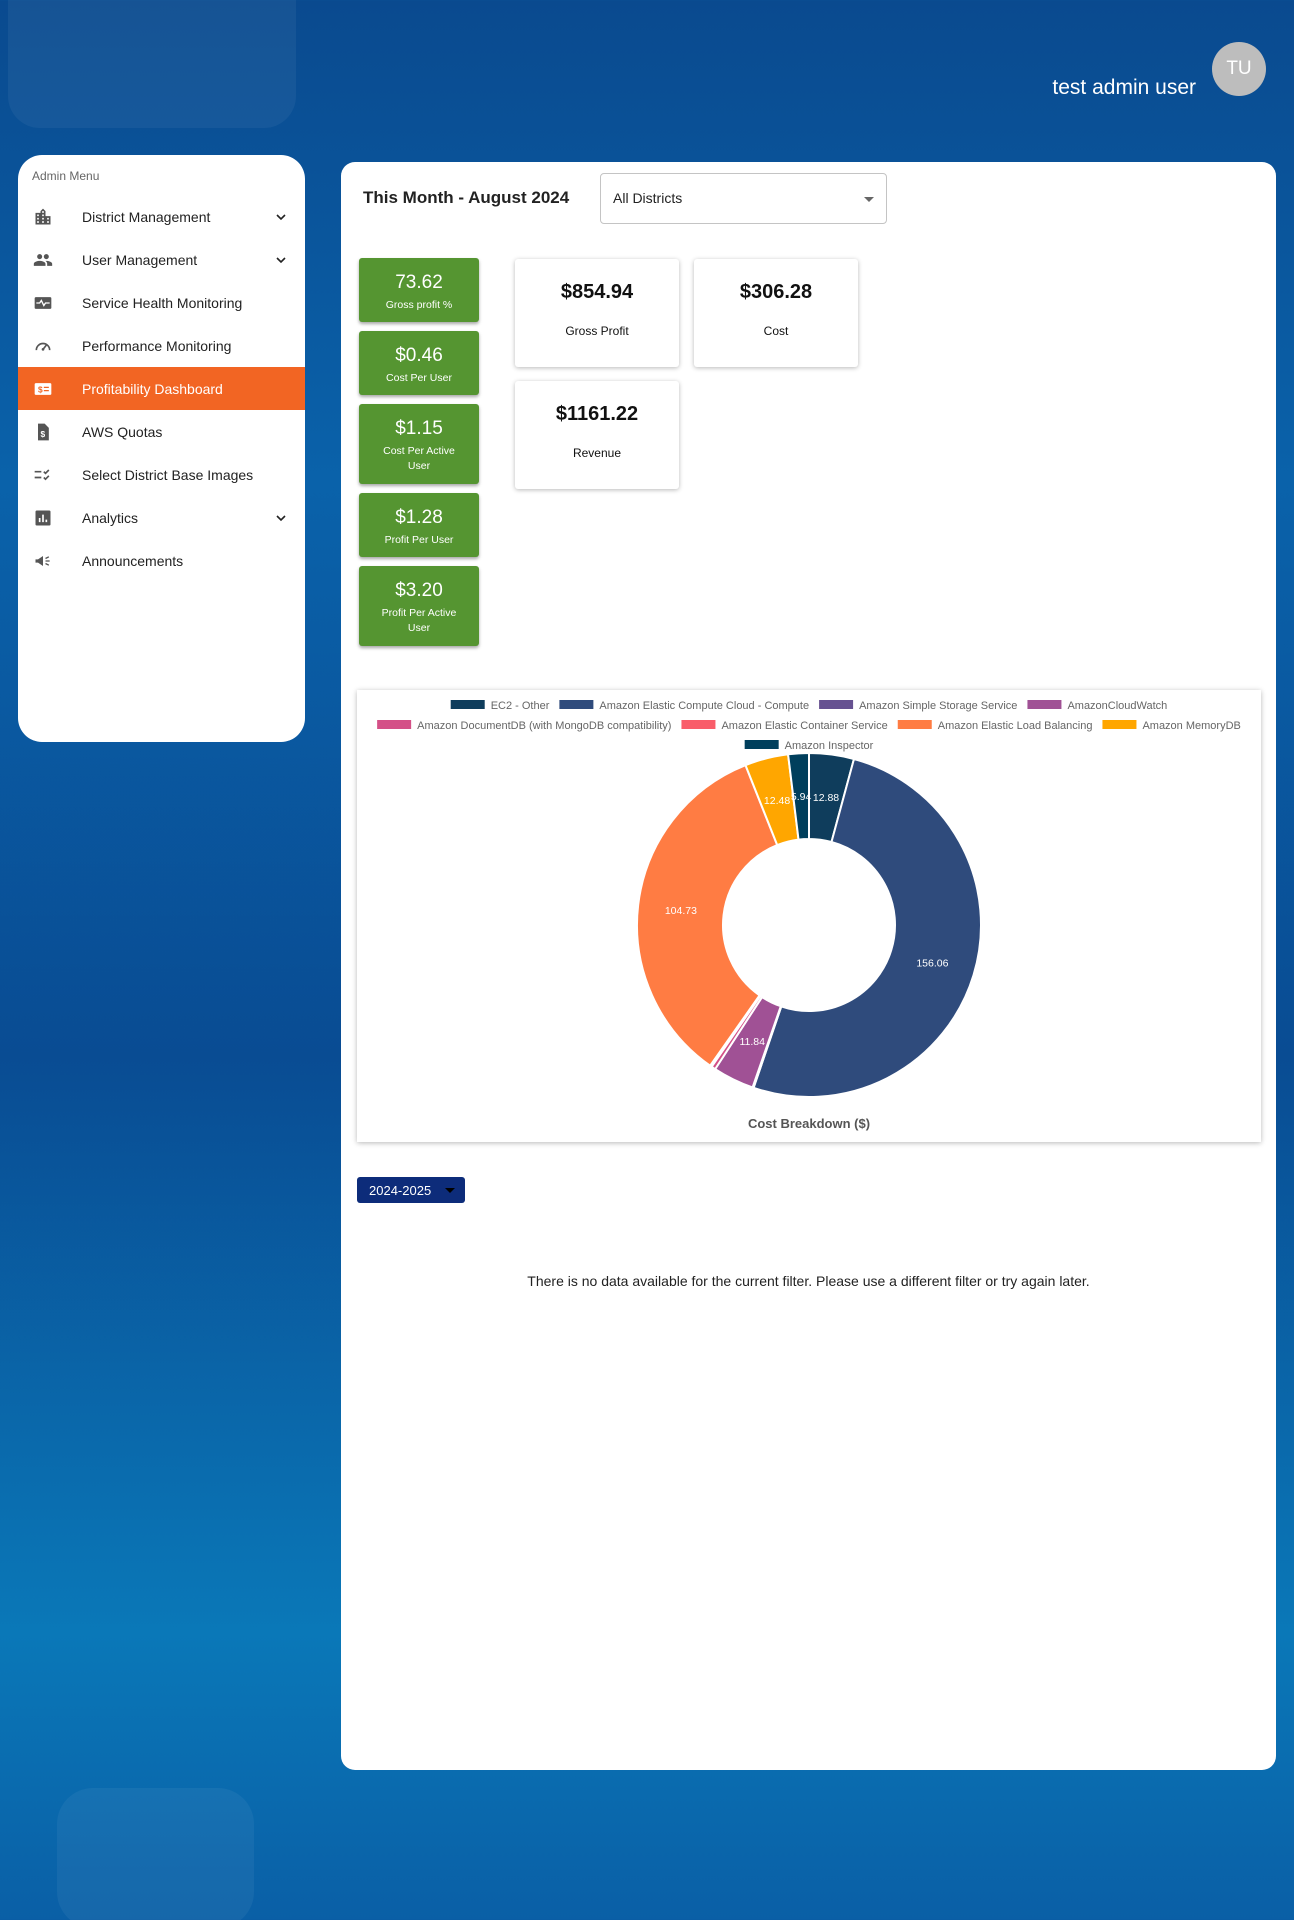 The width and height of the screenshot is (1294, 1920). What do you see at coordinates (146, 216) in the screenshot?
I see `sidebar-item-label: District Management` at bounding box center [146, 216].